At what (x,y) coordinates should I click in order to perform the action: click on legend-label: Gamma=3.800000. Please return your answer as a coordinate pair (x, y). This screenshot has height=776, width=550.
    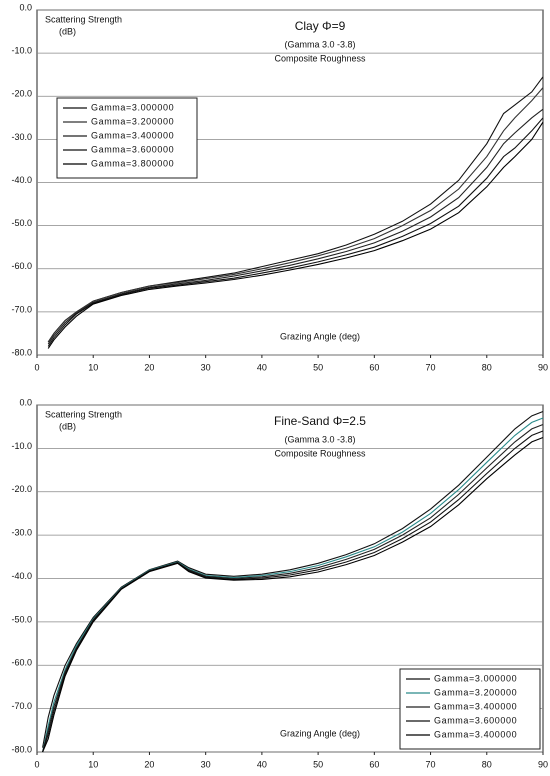
    Looking at the image, I should click on (132, 163).